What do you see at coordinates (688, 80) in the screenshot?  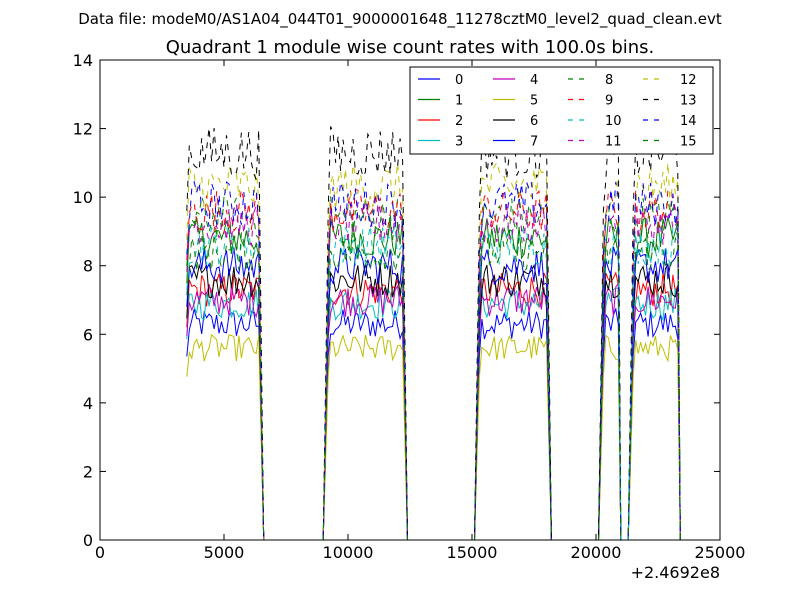 I see `legend-label-12: 12` at bounding box center [688, 80].